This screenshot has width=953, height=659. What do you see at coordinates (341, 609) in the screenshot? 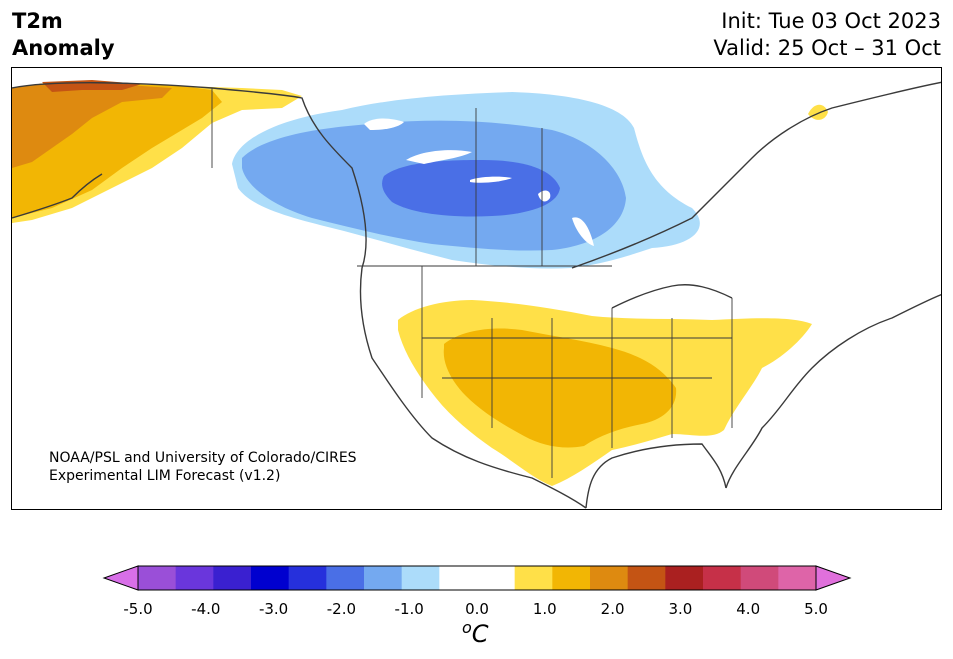
I see `colorbar-tick-label: -2.0` at bounding box center [341, 609].